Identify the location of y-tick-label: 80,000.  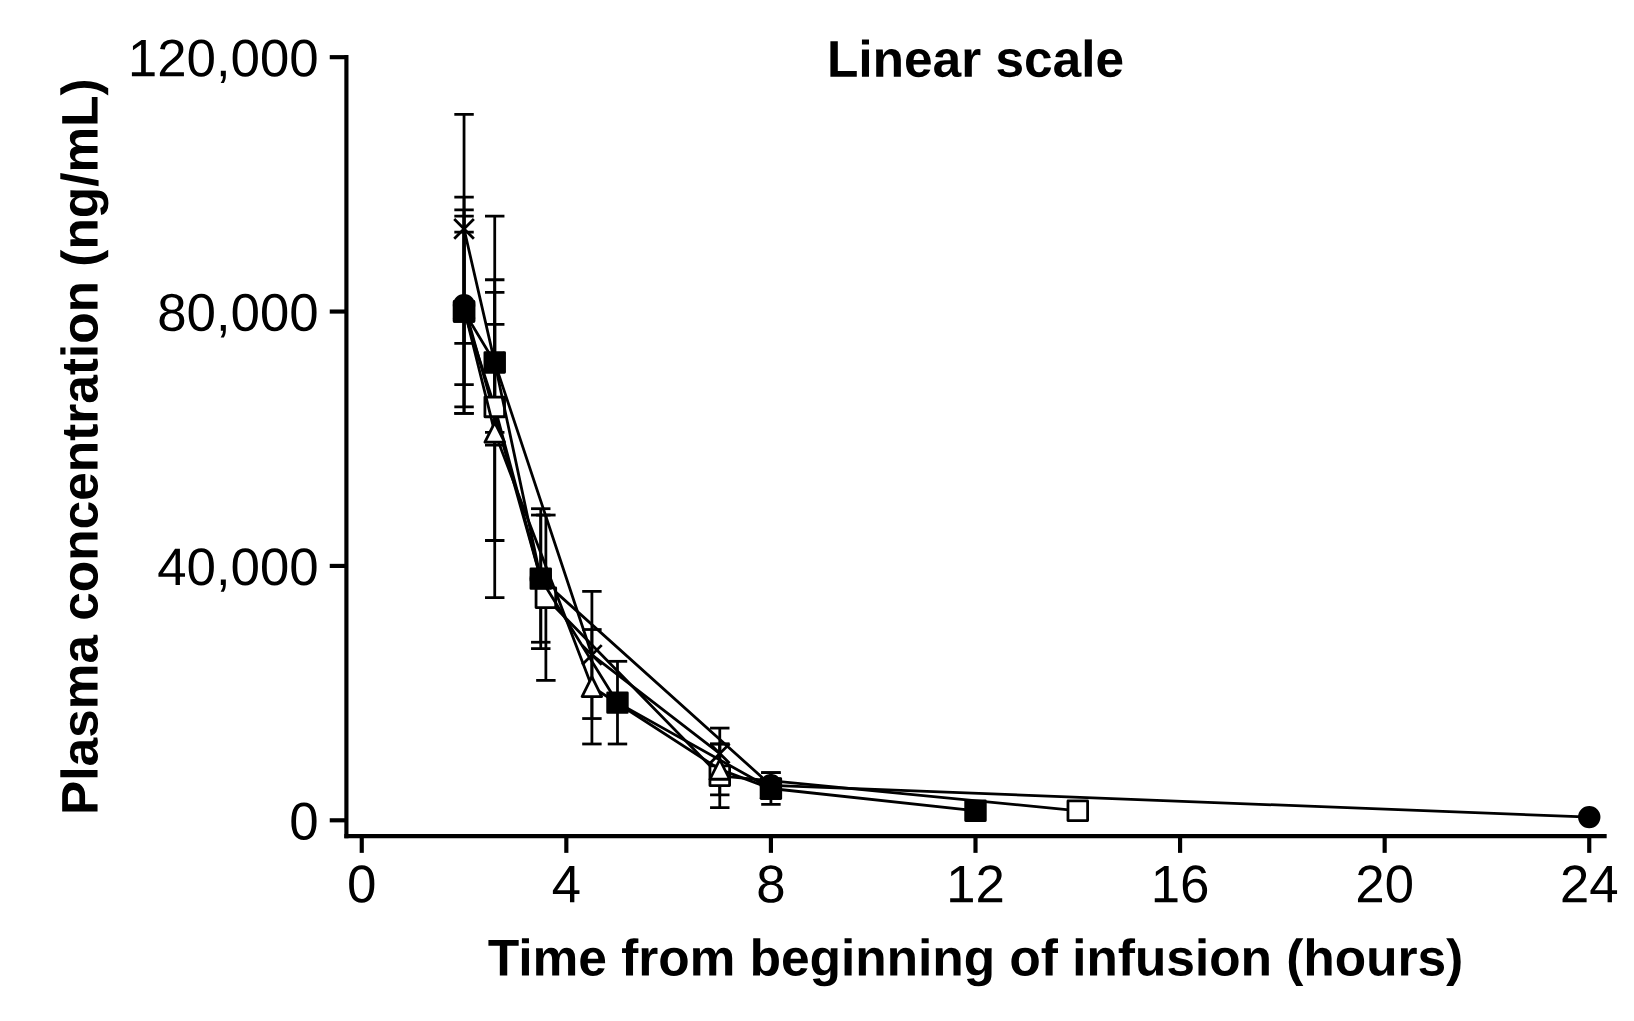
(238, 315).